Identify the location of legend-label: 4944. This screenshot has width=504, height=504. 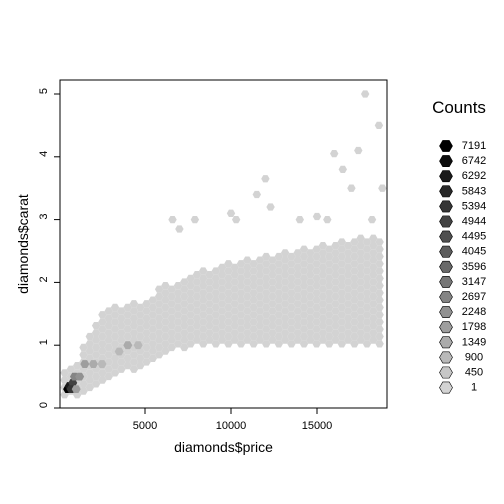
(474, 222).